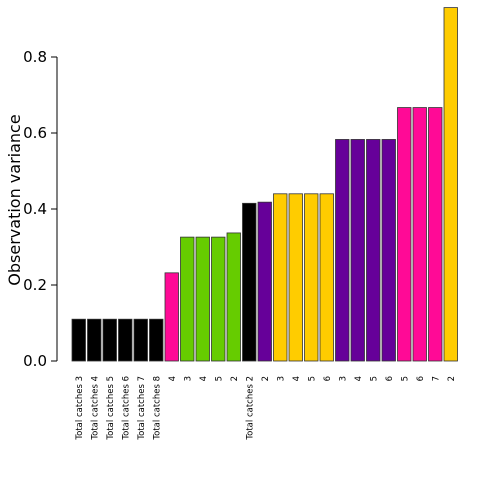  What do you see at coordinates (80, 408) in the screenshot?
I see `x-tick-label: Total catches 3` at bounding box center [80, 408].